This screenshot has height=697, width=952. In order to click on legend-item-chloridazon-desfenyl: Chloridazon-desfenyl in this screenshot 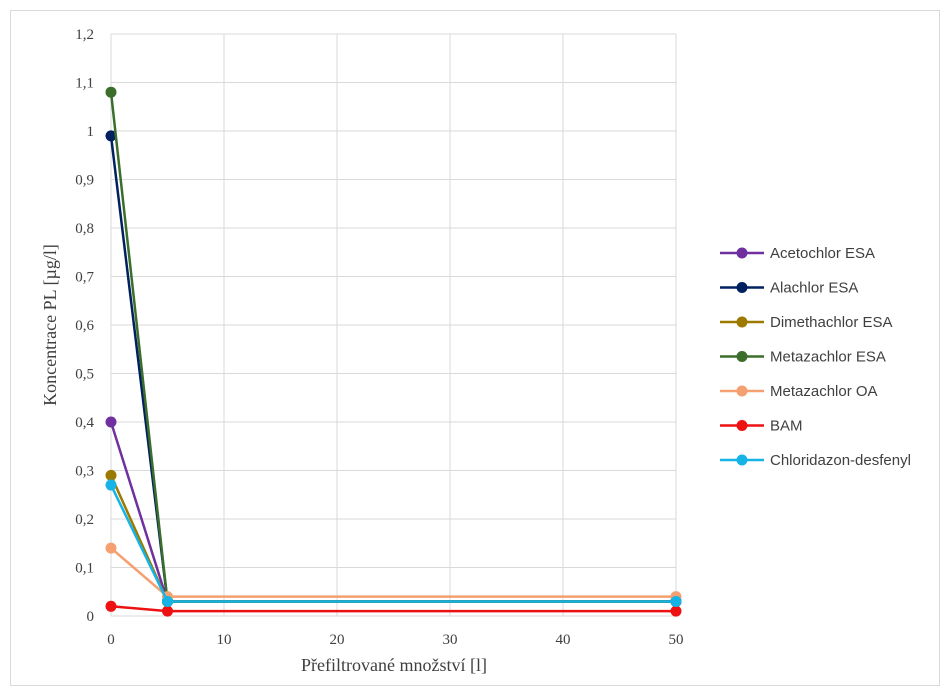, I will do `click(815, 460)`.